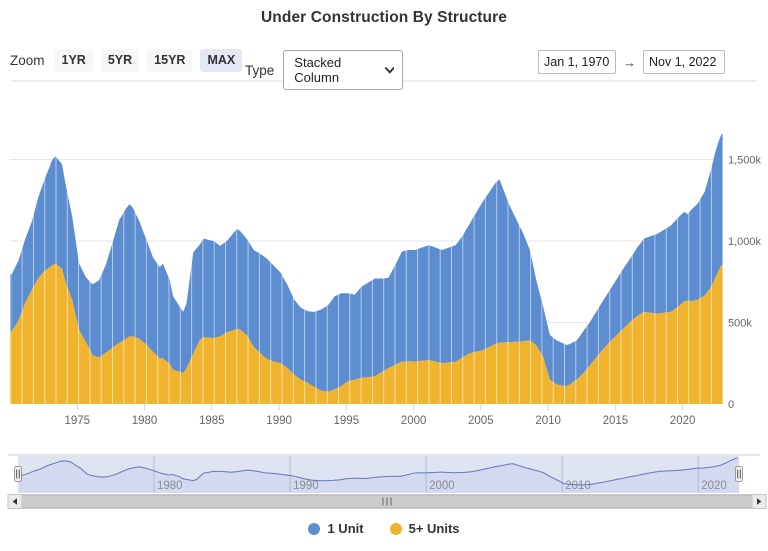  I want to click on y-axis-label: 1,500k, so click(745, 161).